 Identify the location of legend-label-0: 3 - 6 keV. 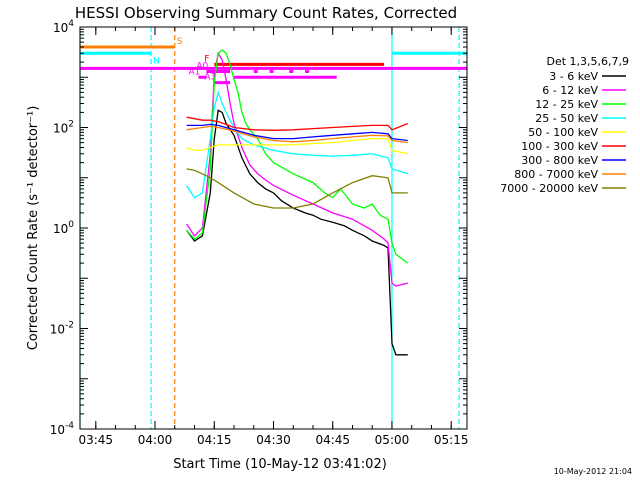
(573, 76).